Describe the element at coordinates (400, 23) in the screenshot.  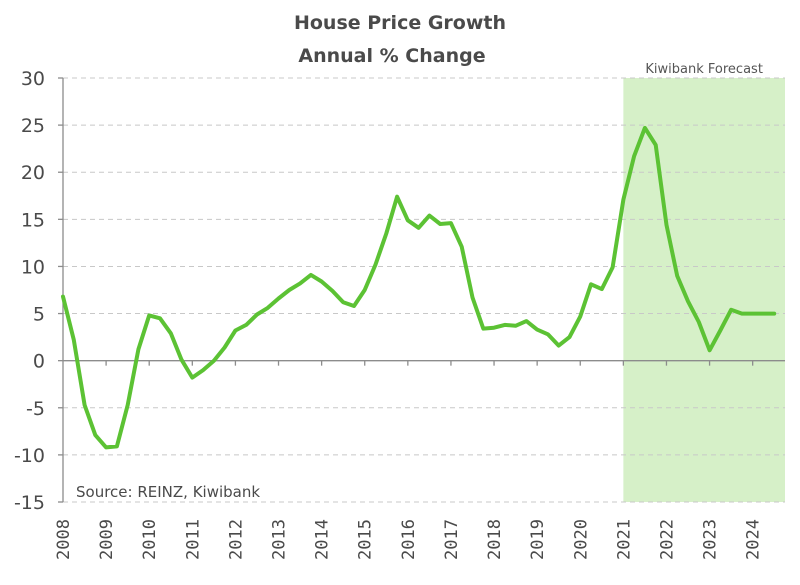
I see `chart-title: House Price Growth` at that location.